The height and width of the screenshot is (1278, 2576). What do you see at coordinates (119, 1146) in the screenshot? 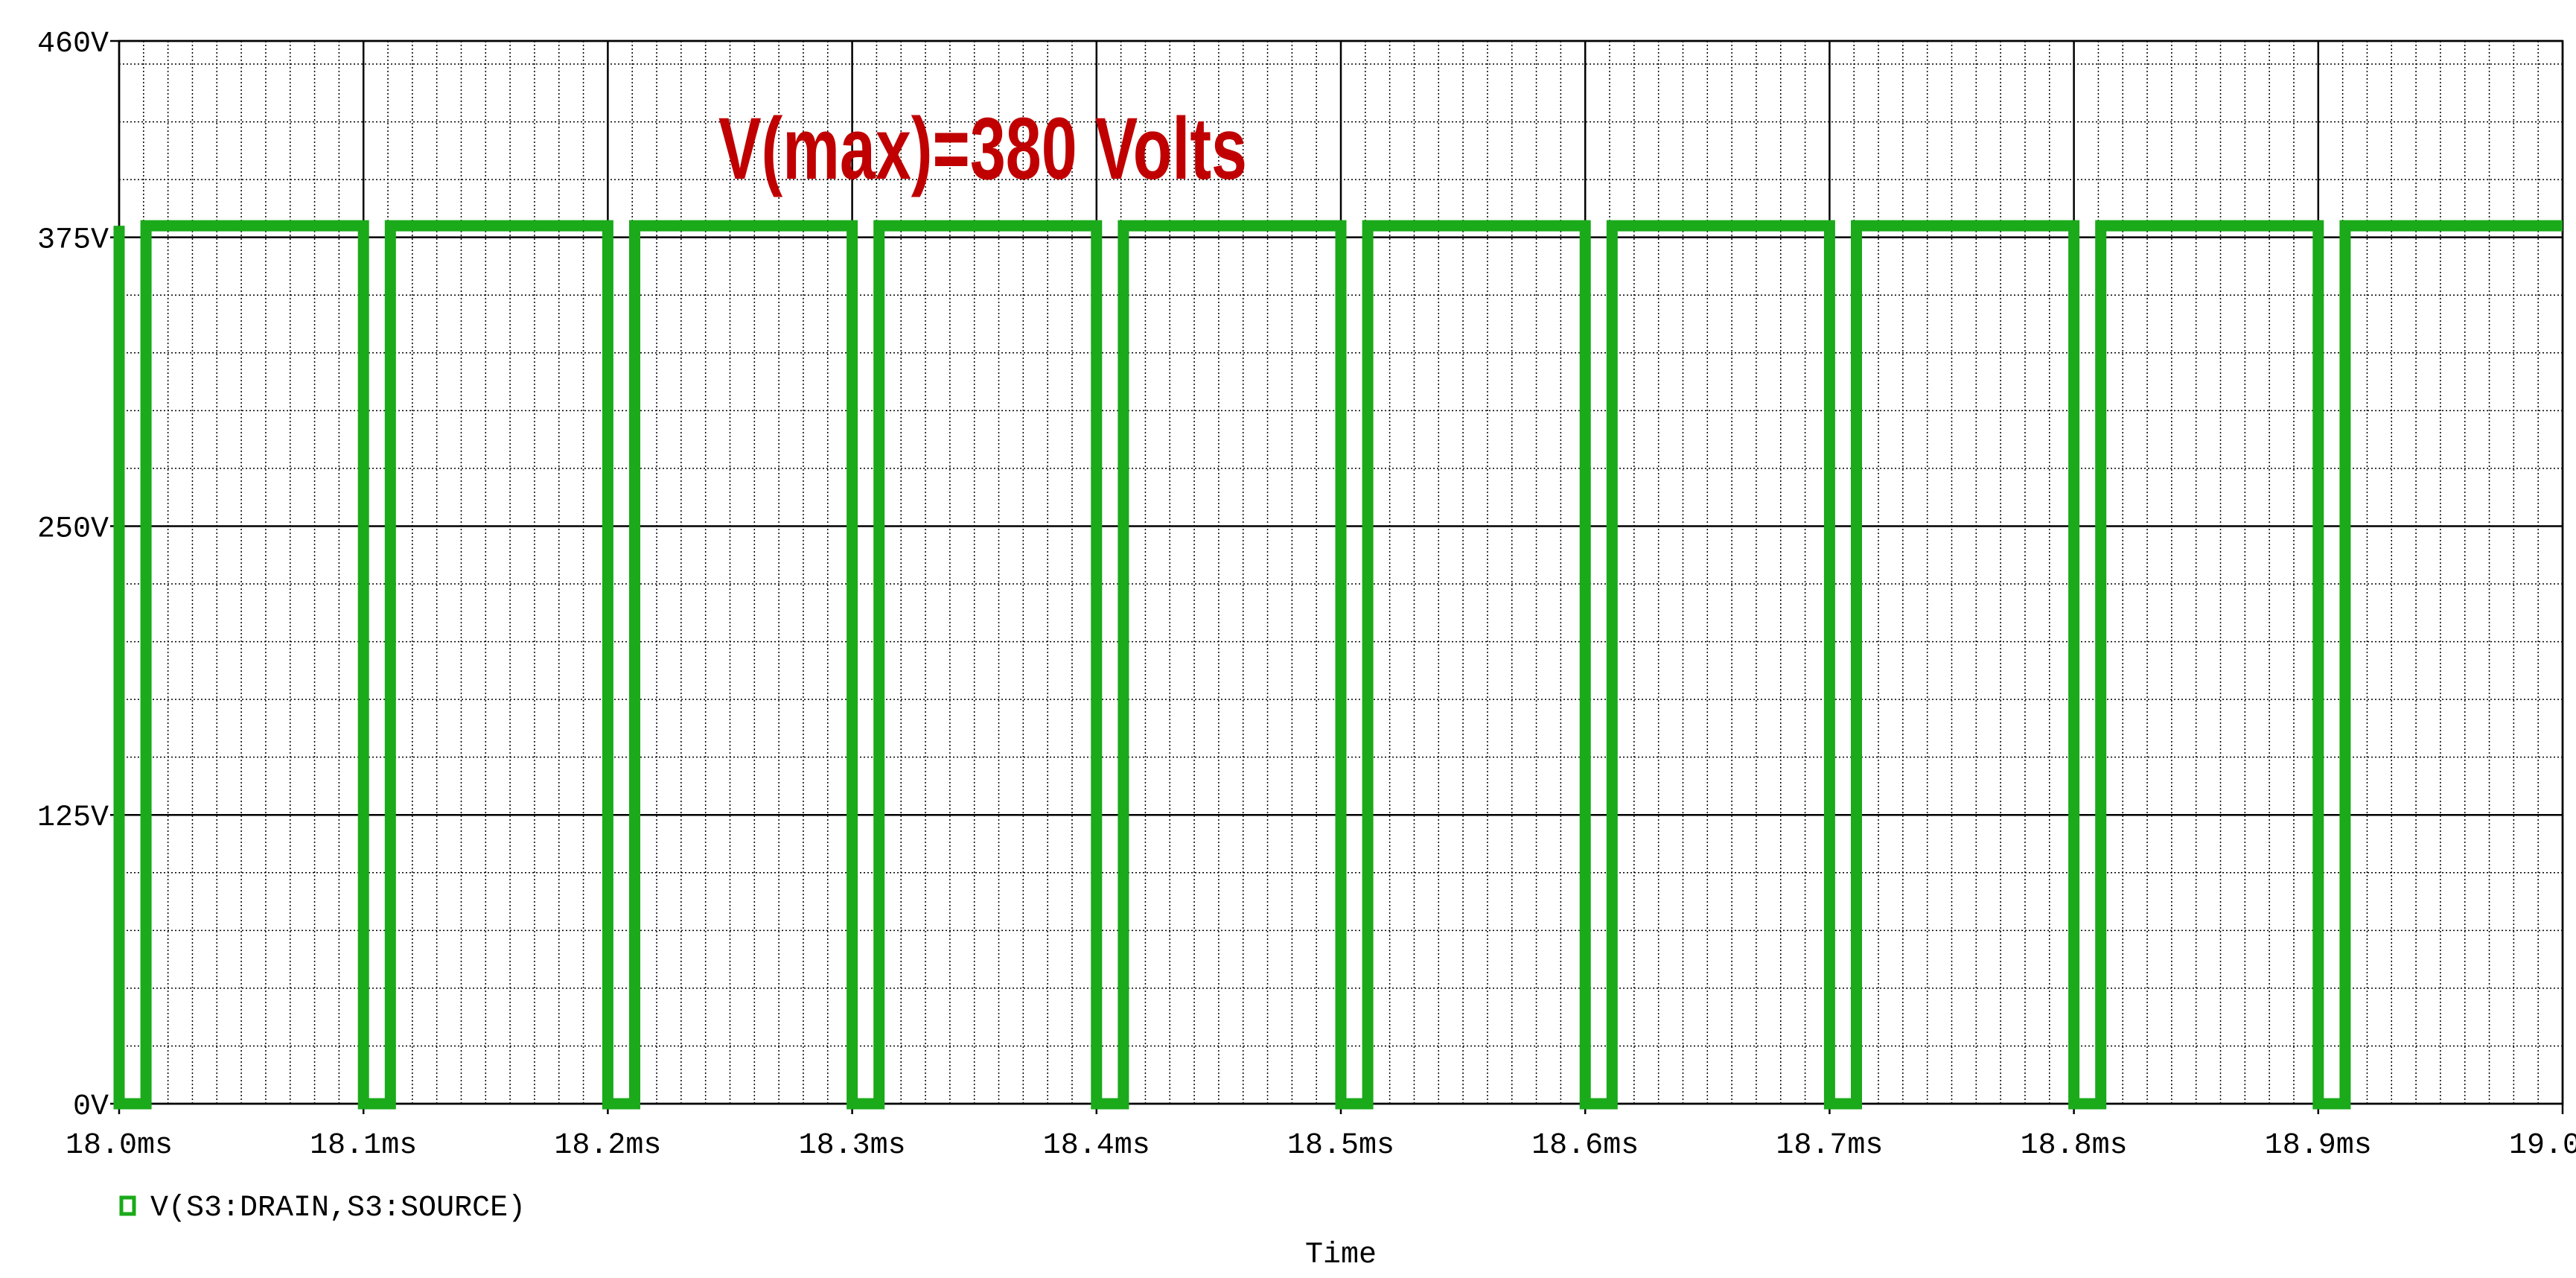
I see `x-tick-label: 18.0ms` at bounding box center [119, 1146].